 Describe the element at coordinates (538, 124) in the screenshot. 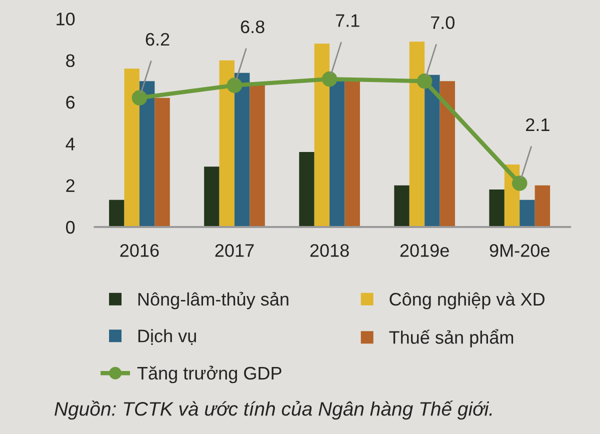

I see `data-label: 2.1` at that location.